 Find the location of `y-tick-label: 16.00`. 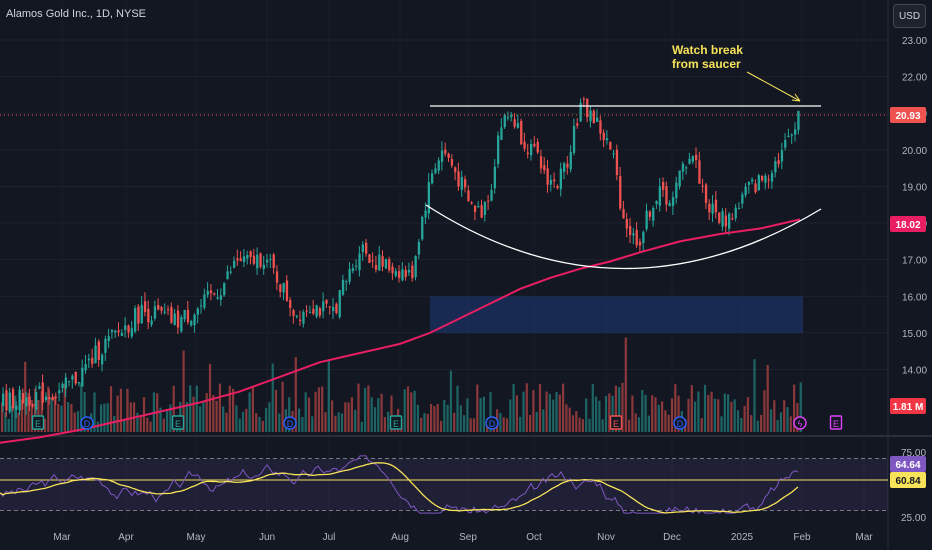

y-tick-label: 16.00 is located at coordinates (914, 297).